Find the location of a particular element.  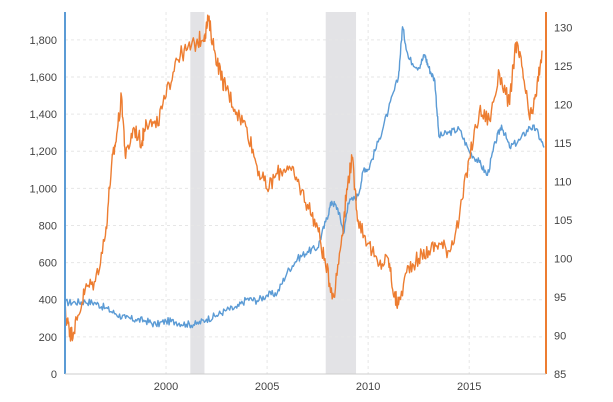

y-right-tick-label-9: 125 is located at coordinates (563, 67).